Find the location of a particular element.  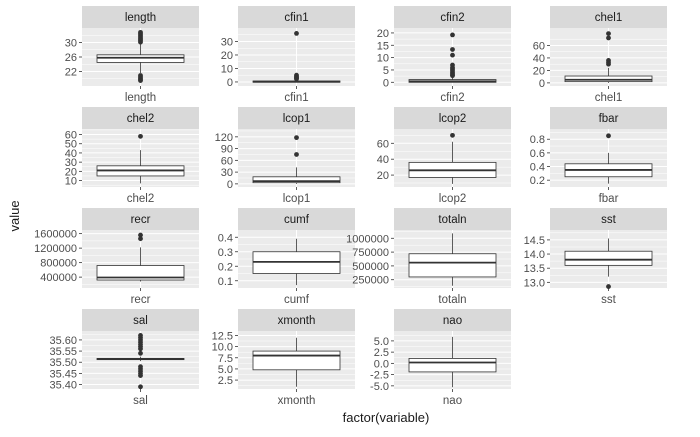

facet-strip-label: totaln is located at coordinates (452, 220).